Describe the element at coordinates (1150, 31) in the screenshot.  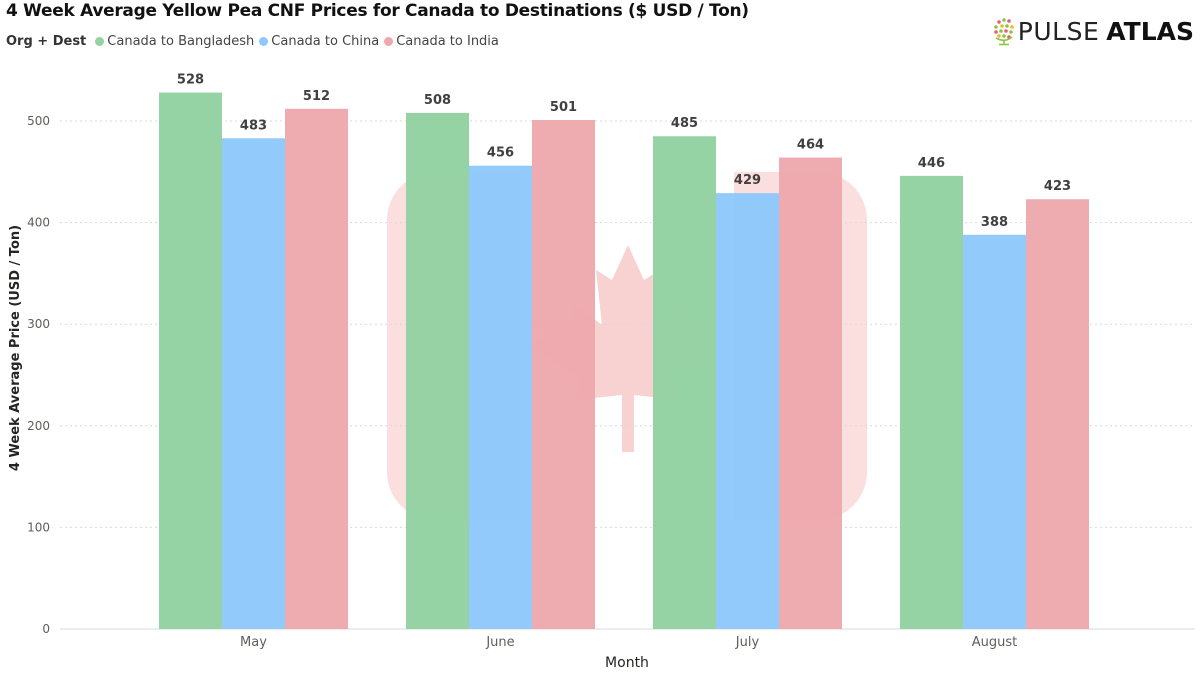
I see `brand-name-bold: ATLAS` at that location.